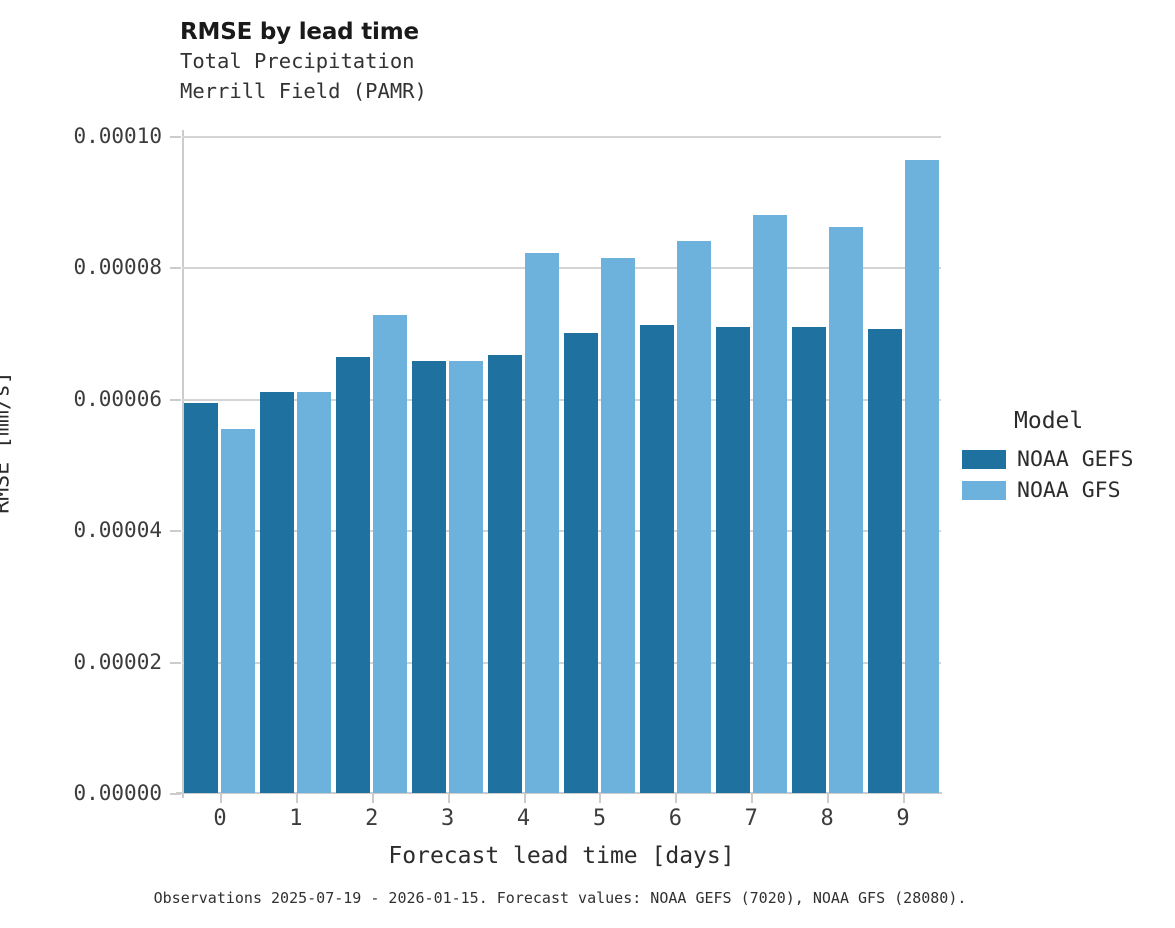 The height and width of the screenshot is (928, 1175). Describe the element at coordinates (523, 818) in the screenshot. I see `x-axis-tick-label: 4` at that location.